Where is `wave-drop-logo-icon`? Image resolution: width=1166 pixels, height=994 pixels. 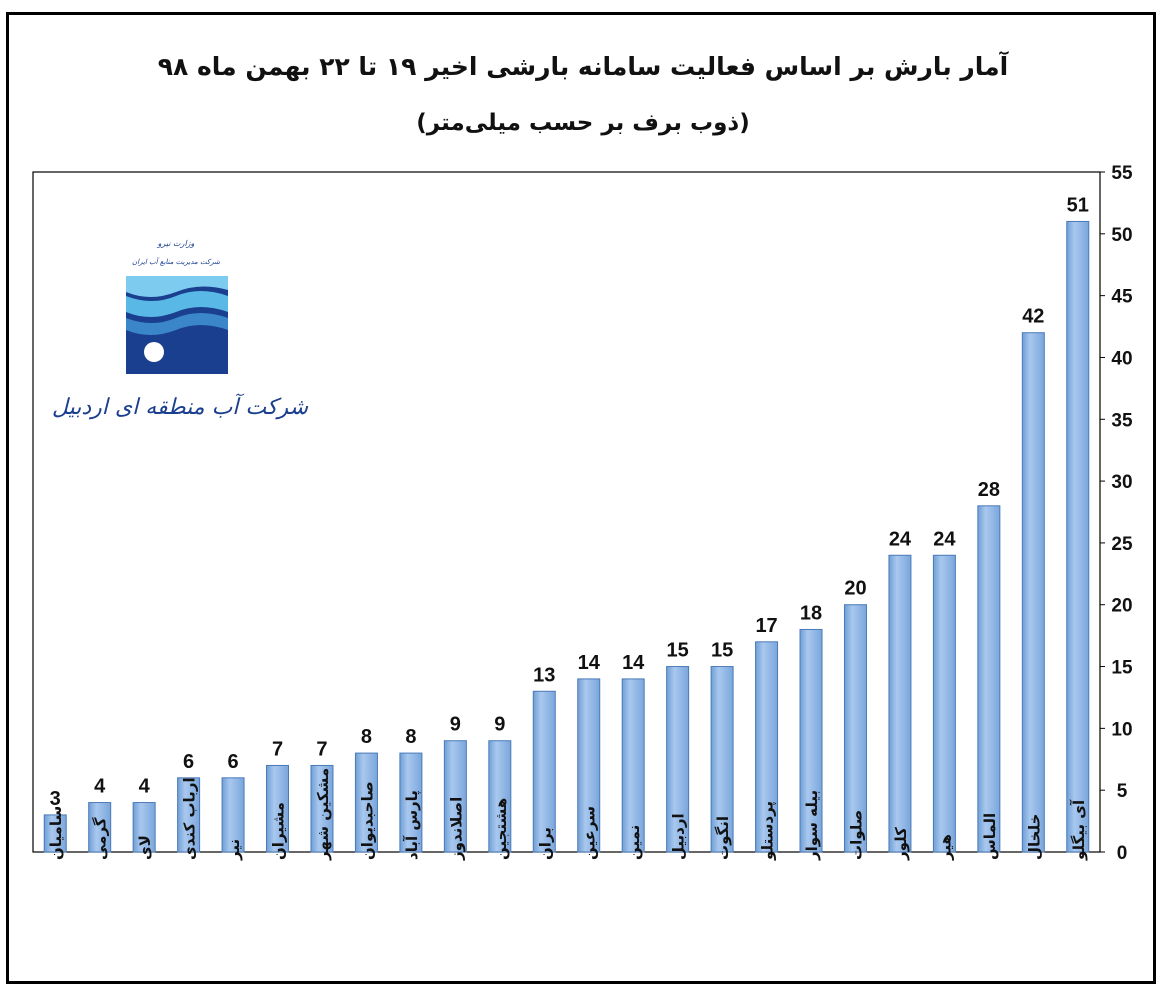 wave-drop-logo-icon is located at coordinates (177, 325).